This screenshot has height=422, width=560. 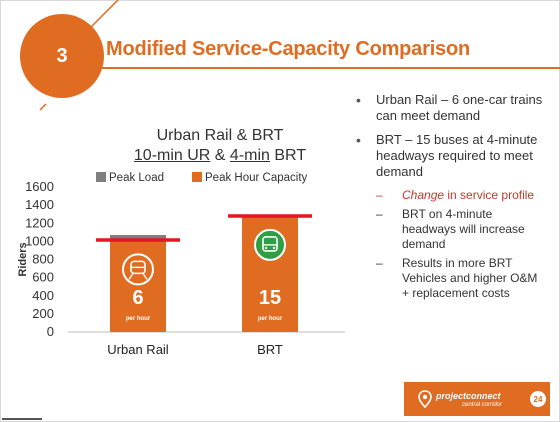 I want to click on x-category-label: BRT, so click(x=270, y=349).